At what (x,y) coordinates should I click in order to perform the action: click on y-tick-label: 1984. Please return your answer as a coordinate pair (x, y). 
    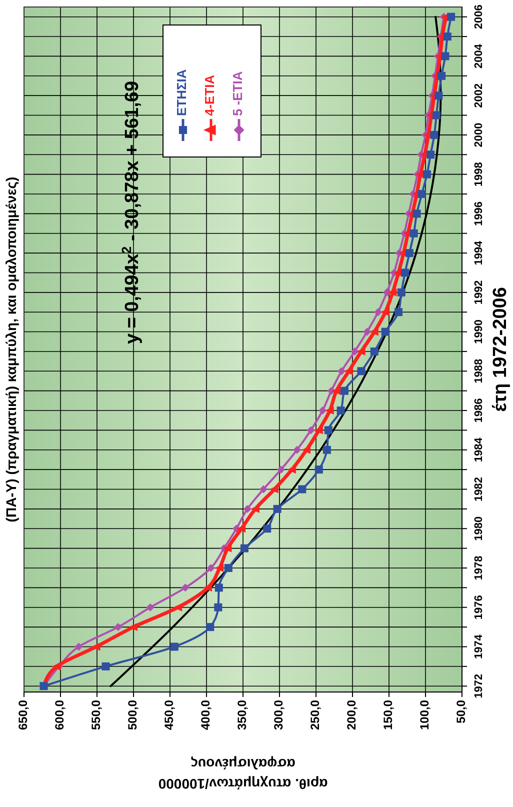
    Looking at the image, I should click on (479, 449).